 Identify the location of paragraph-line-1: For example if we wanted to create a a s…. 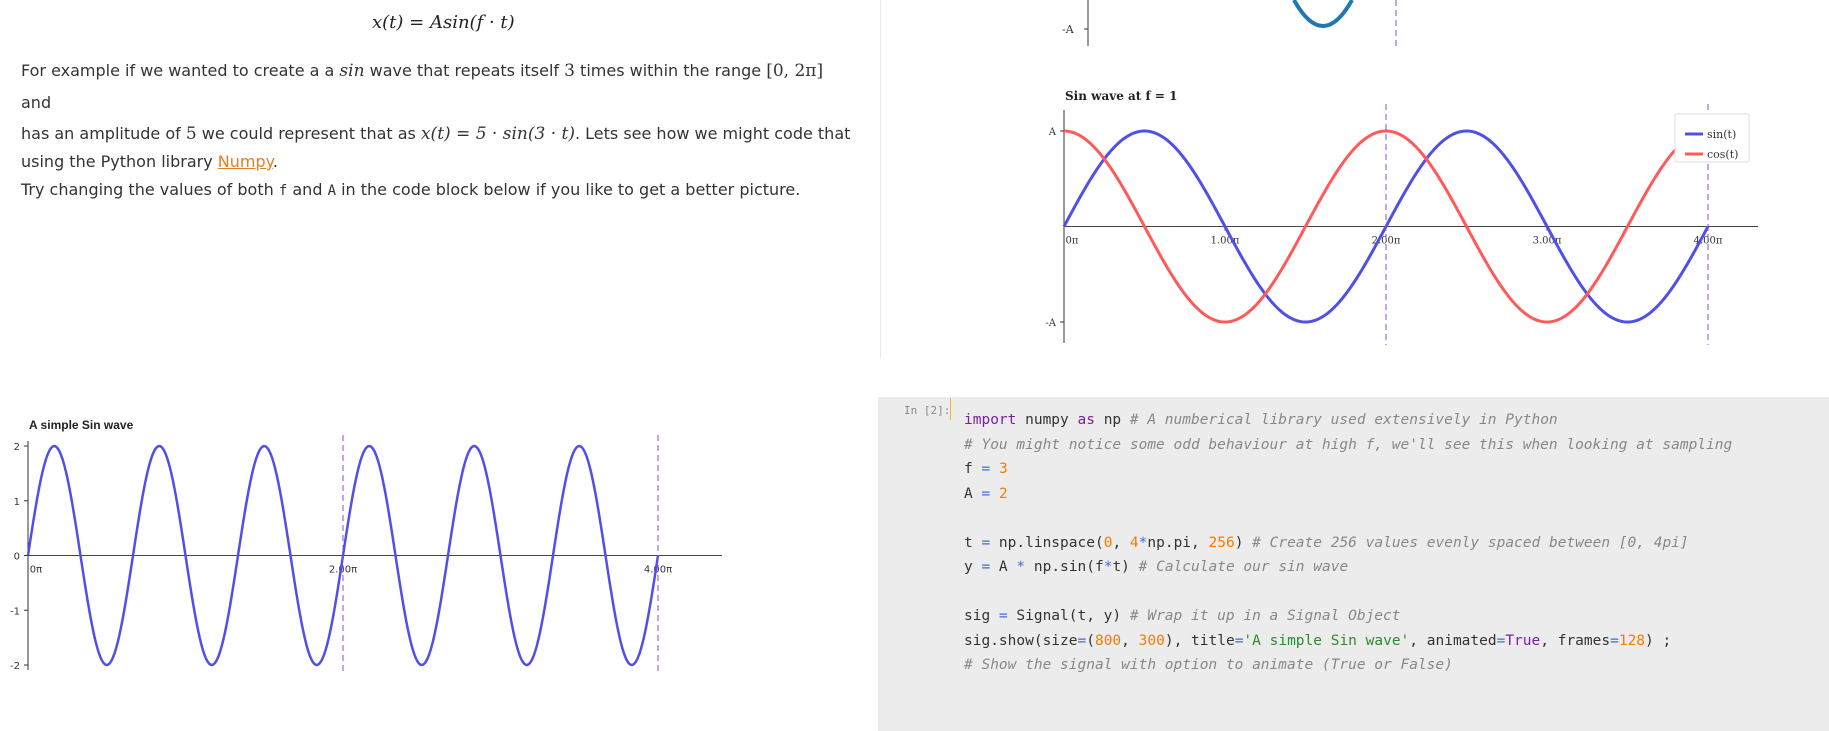
(436, 86).